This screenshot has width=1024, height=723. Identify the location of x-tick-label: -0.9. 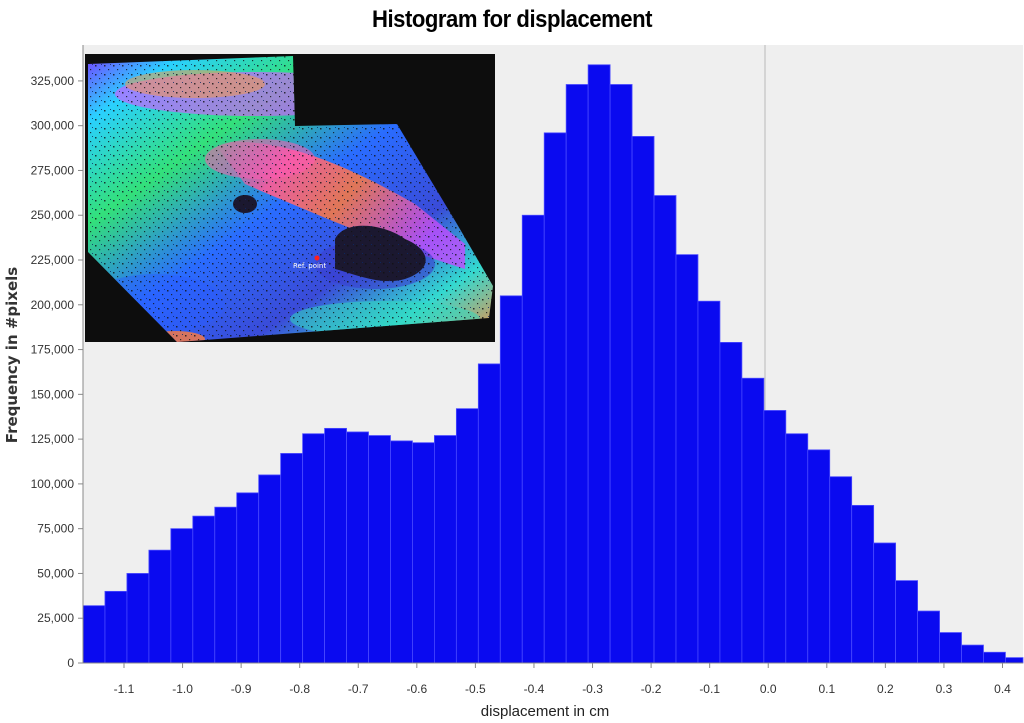
(241, 689).